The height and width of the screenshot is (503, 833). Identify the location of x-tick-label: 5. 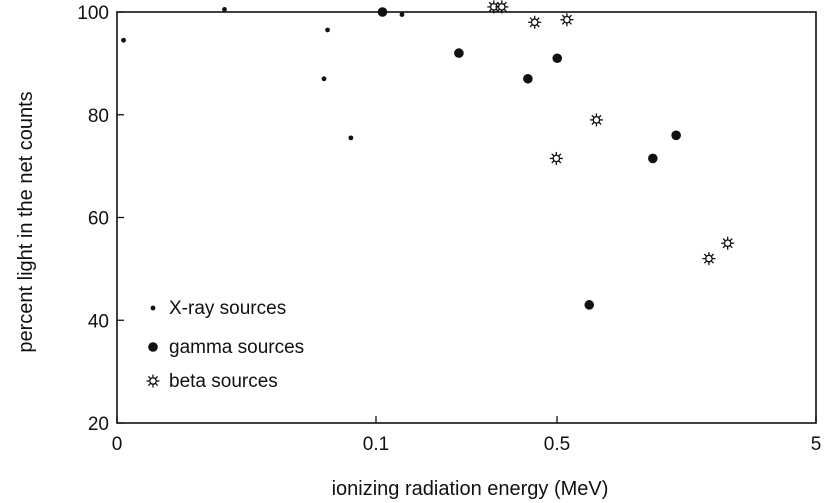
(816, 444).